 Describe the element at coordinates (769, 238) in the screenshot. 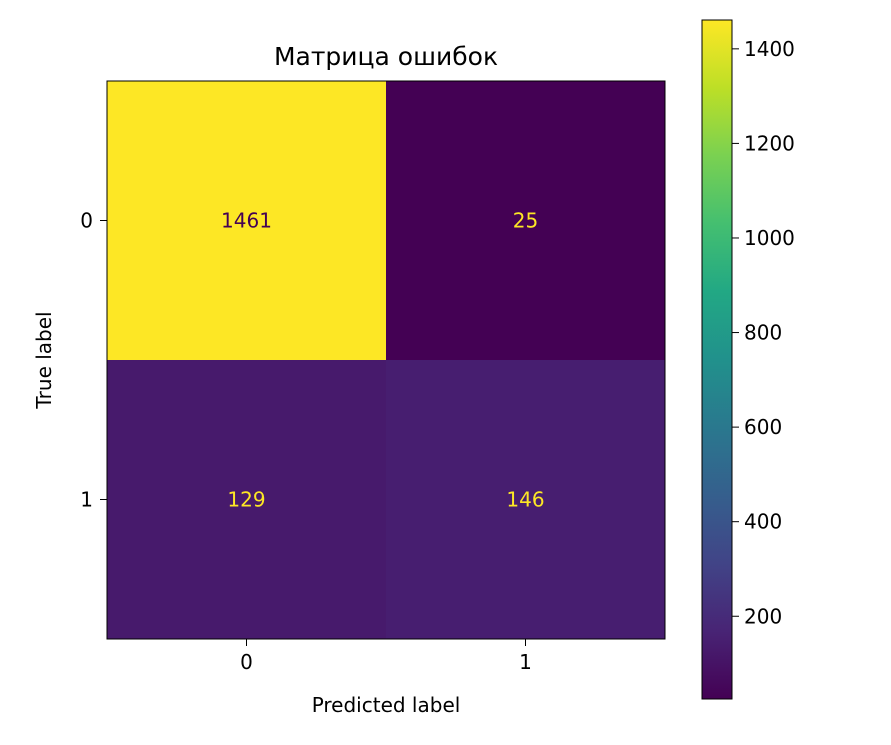

I see `colorbar-tick-label: 1000` at that location.